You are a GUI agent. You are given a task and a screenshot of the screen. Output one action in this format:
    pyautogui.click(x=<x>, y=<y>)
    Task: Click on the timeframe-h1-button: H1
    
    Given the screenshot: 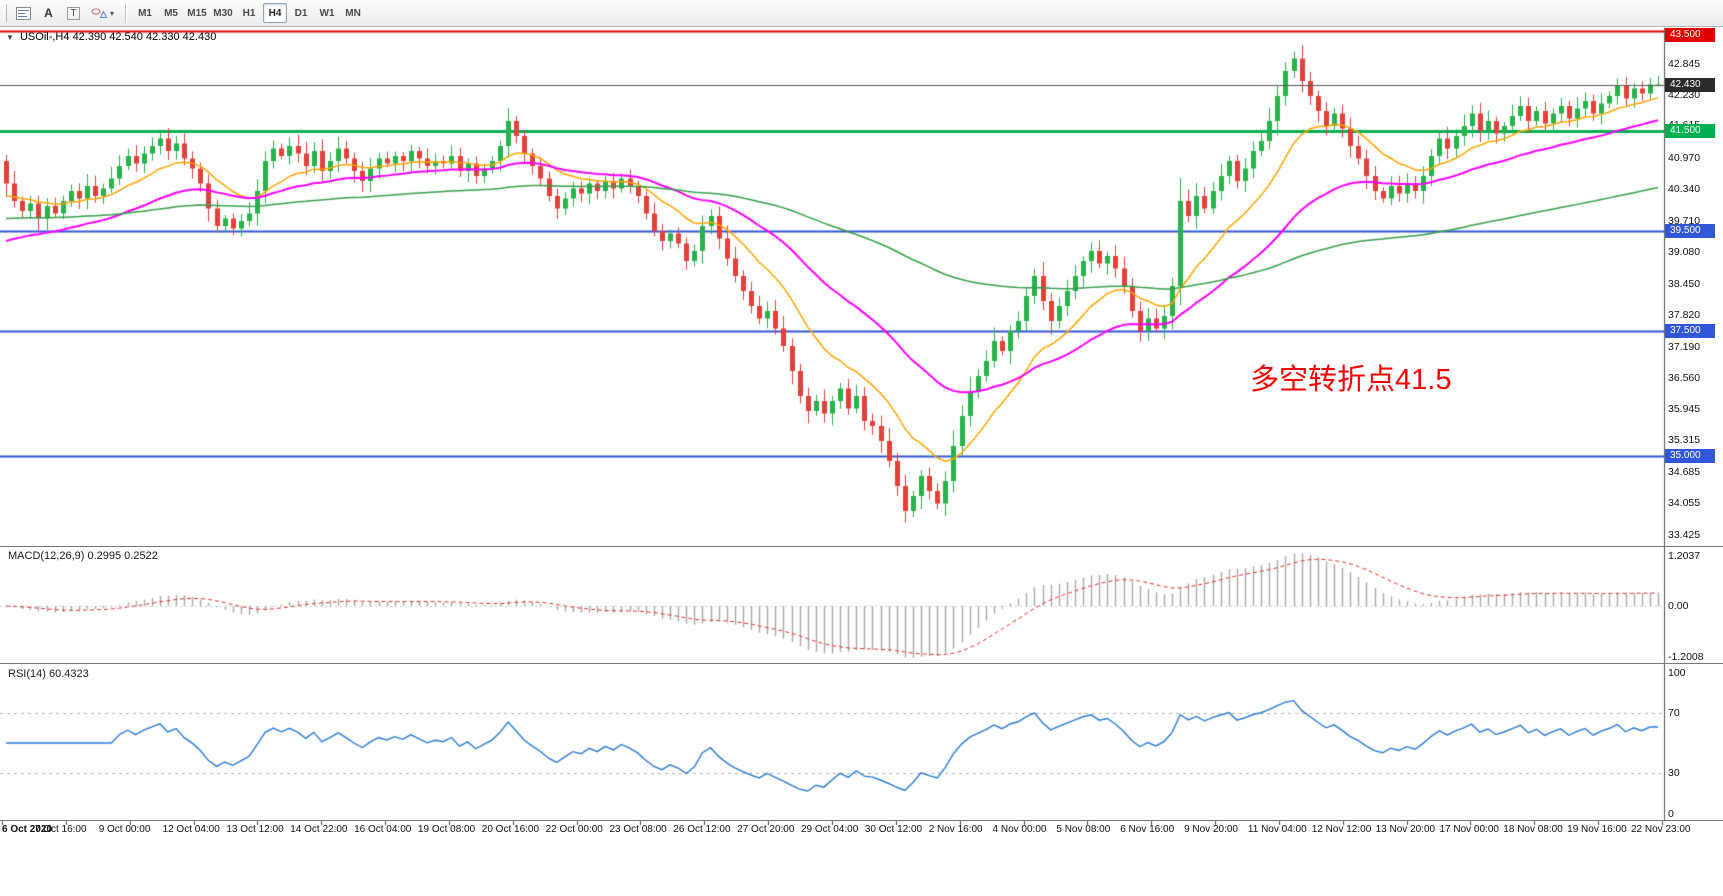 What is the action you would take?
    pyautogui.click(x=249, y=13)
    